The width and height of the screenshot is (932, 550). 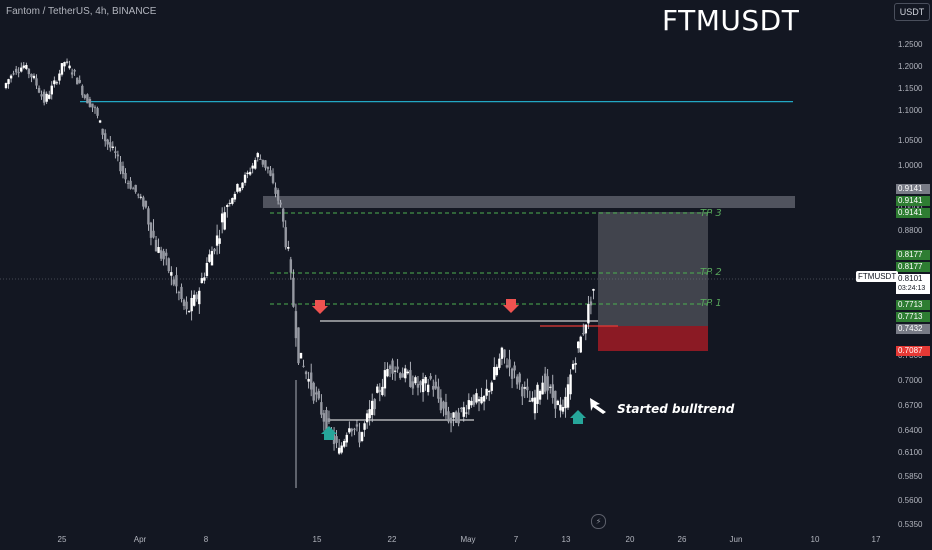 I want to click on tp1-label: TP 1, so click(x=711, y=303).